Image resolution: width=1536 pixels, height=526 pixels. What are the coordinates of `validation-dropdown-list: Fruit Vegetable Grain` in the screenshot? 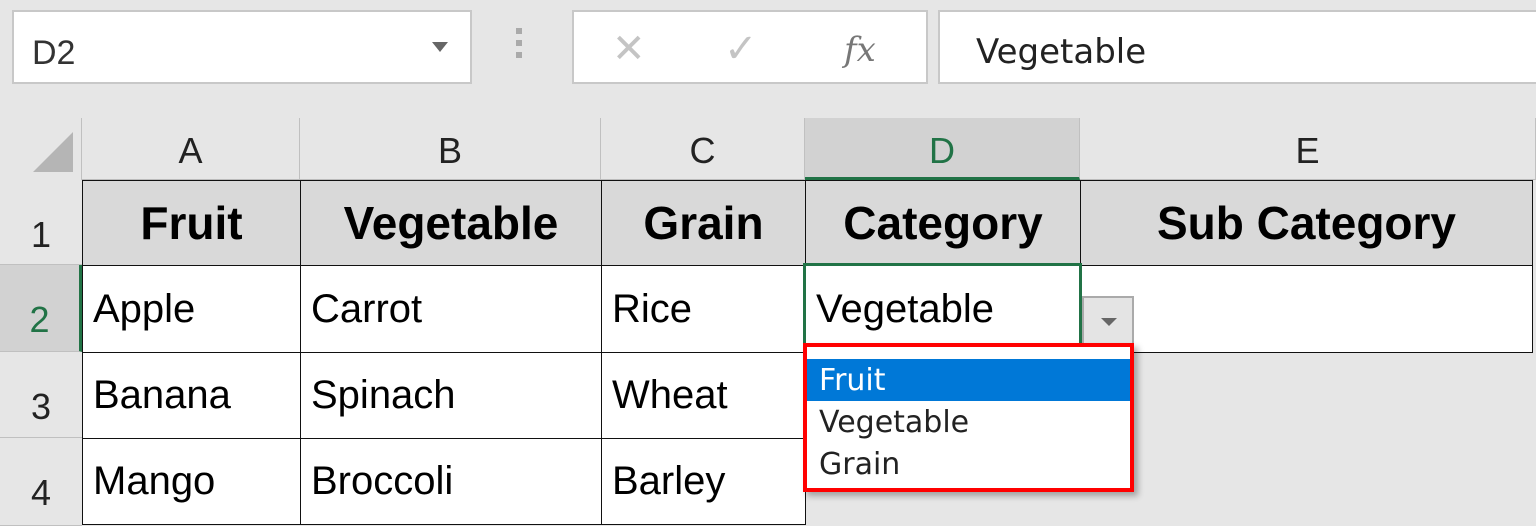 It's located at (968, 417).